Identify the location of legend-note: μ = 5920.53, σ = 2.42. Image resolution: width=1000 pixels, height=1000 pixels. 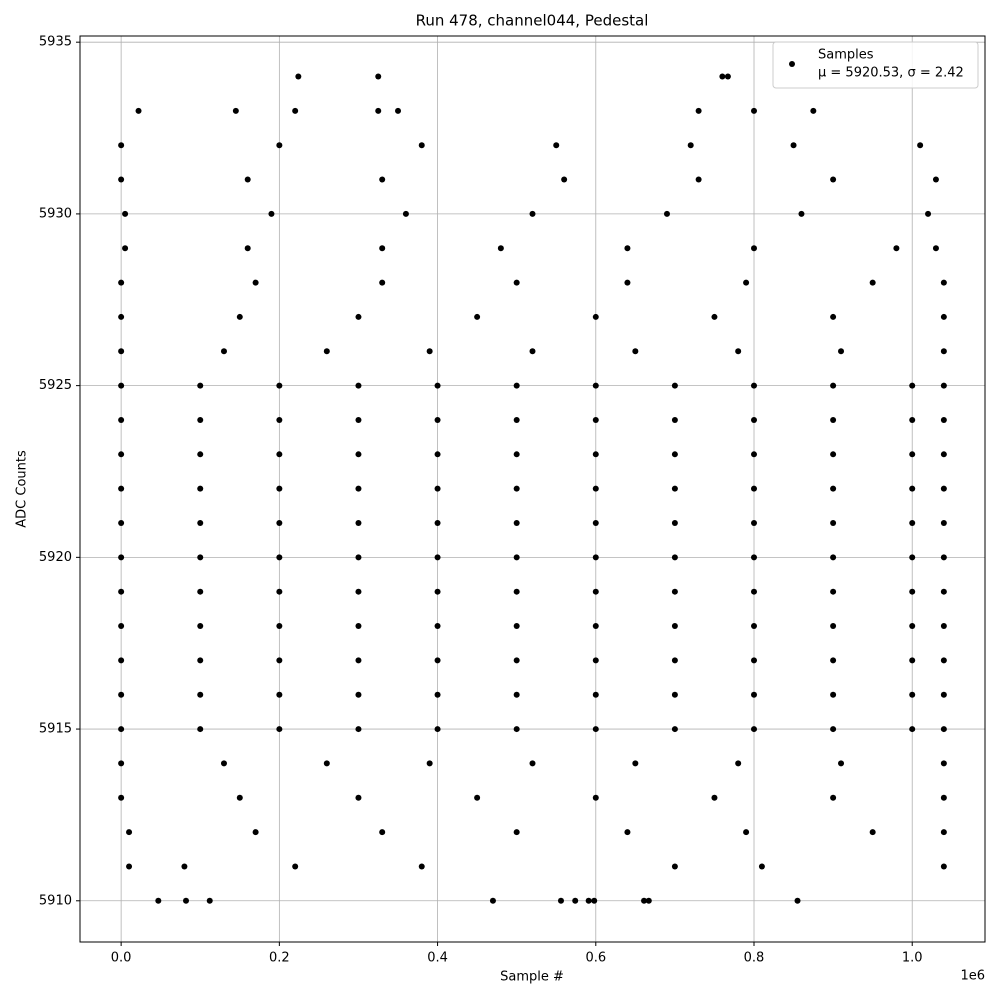
(891, 73).